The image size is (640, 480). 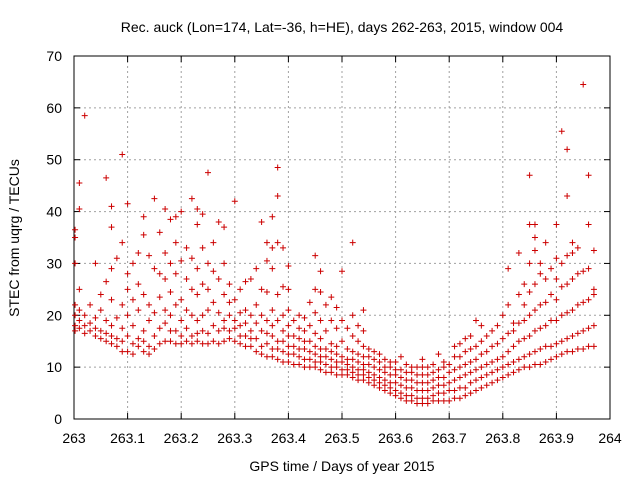 I want to click on x-tick-label: 263, so click(x=74, y=438).